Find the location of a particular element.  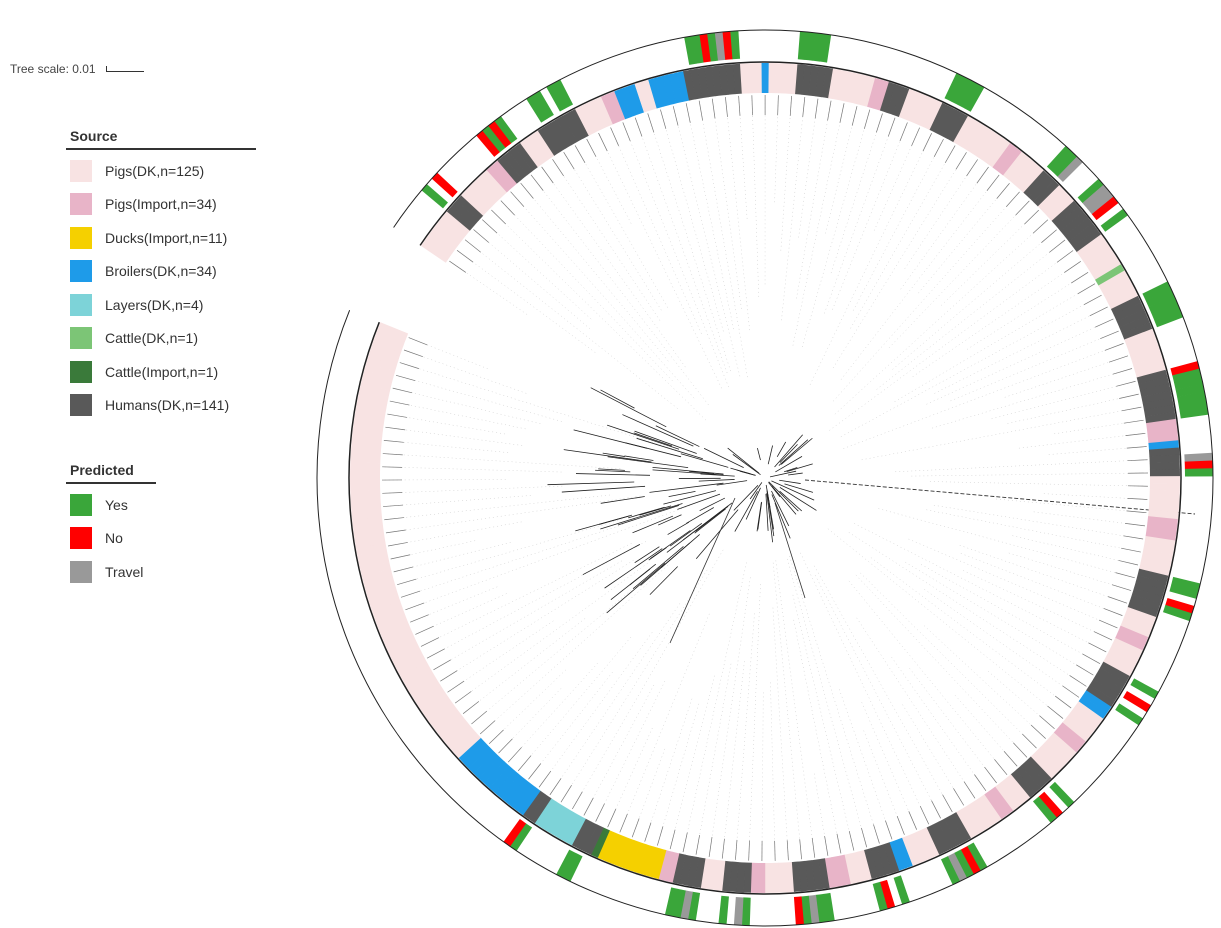

legend-swatch is located at coordinates (81, 571).